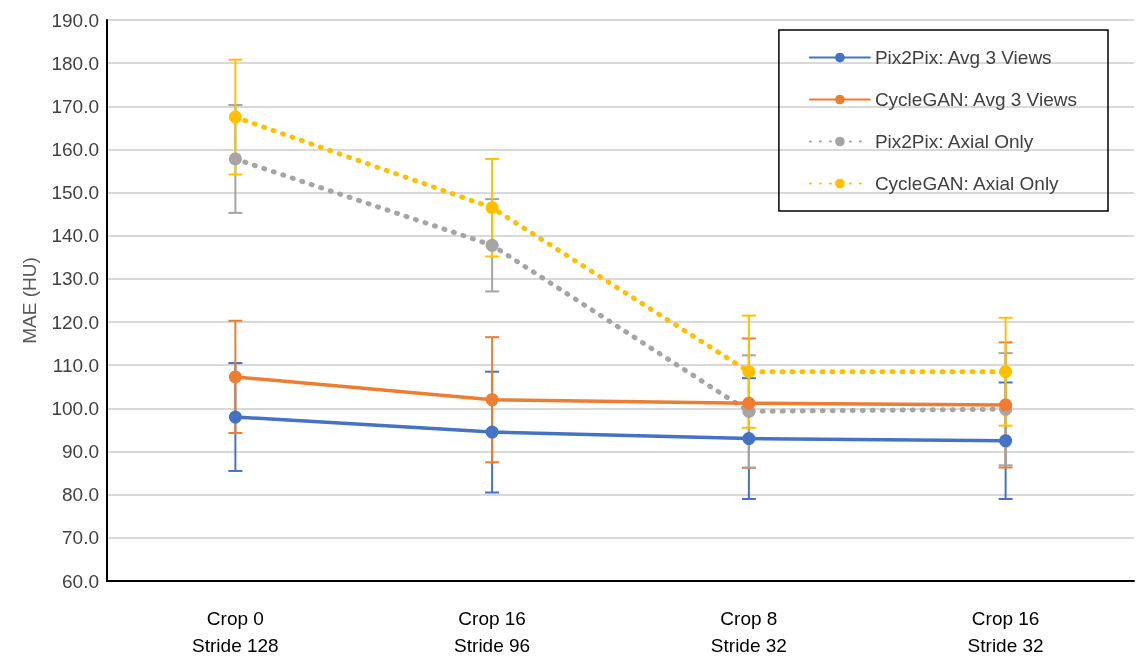 This screenshot has width=1140, height=660. I want to click on y-tick-label: 70.0, so click(80, 538).